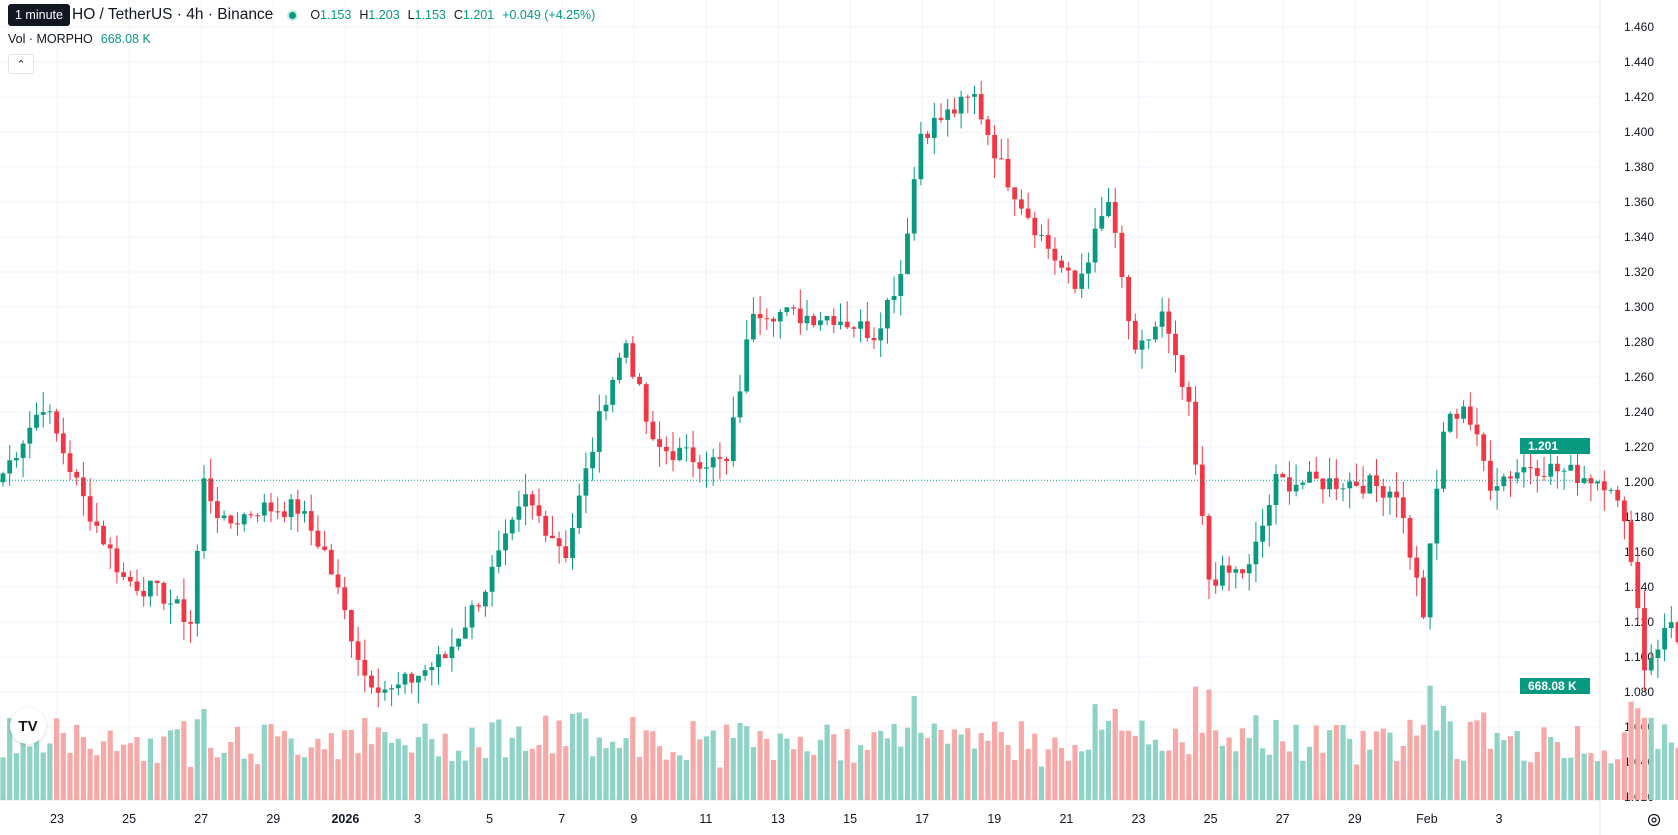 The width and height of the screenshot is (1678, 835). I want to click on chevron-up-icon: ⌃, so click(21, 64).